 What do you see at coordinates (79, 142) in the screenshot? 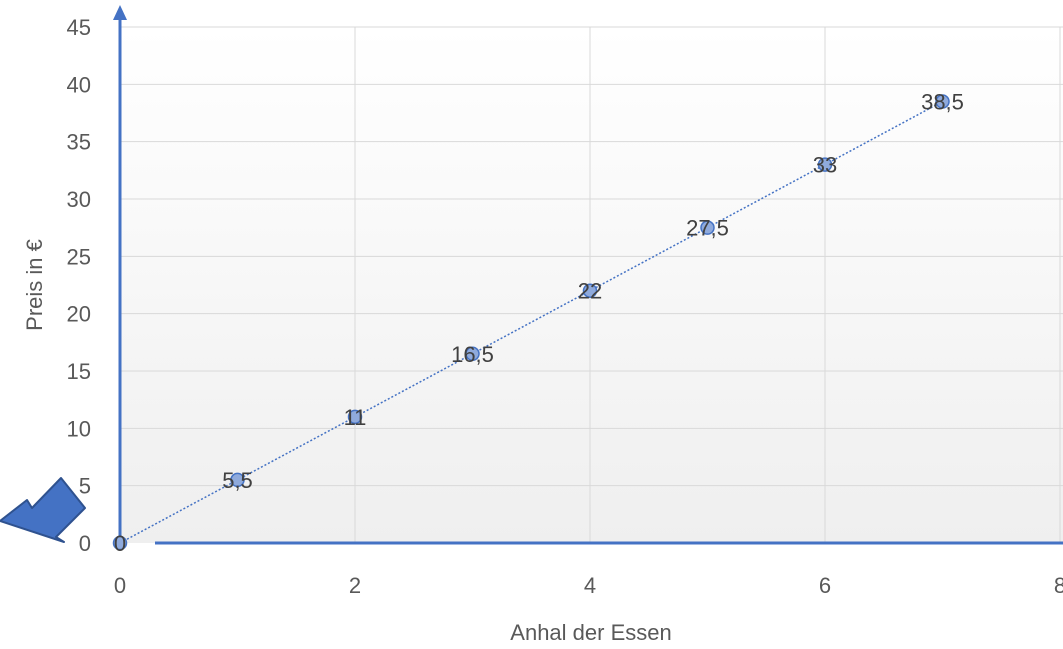
I see `y-tick-label: 35` at bounding box center [79, 142].